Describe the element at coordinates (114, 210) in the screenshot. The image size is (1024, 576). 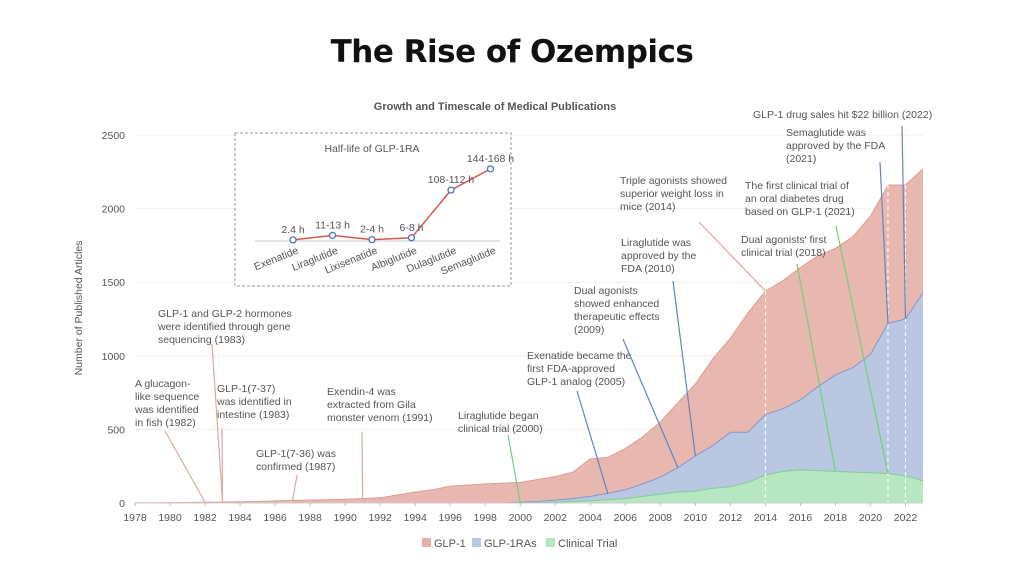
I see `y-tick-label: 2000` at that location.